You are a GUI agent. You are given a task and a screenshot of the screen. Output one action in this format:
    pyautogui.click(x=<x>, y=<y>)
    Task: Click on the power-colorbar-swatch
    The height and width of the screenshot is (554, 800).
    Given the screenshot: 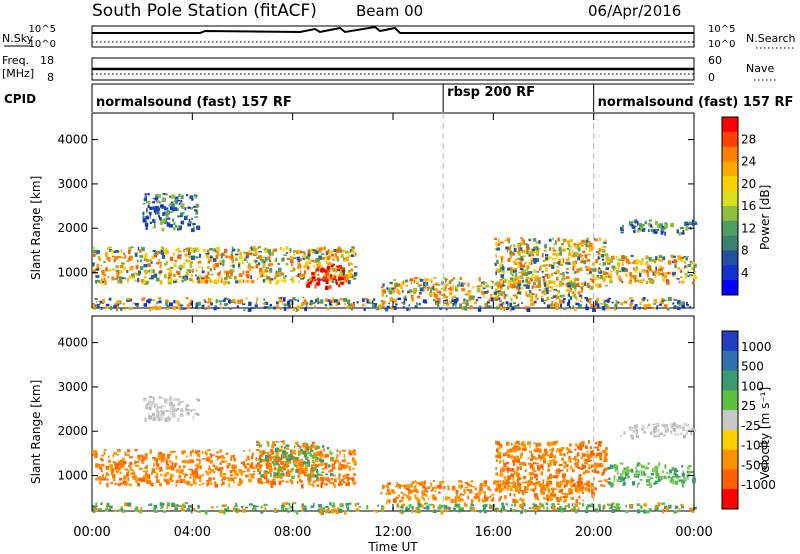 What is the action you would take?
    pyautogui.click(x=730, y=184)
    